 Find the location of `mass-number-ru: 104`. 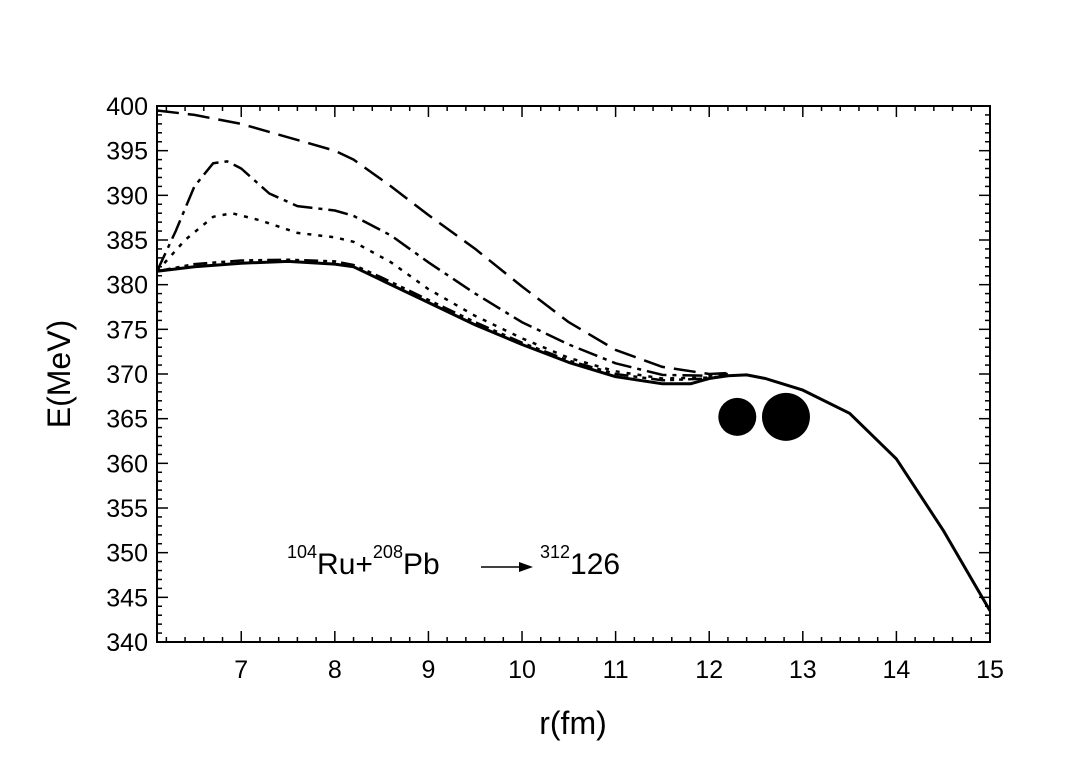

mass-number-ru: 104 is located at coordinates (302, 552).